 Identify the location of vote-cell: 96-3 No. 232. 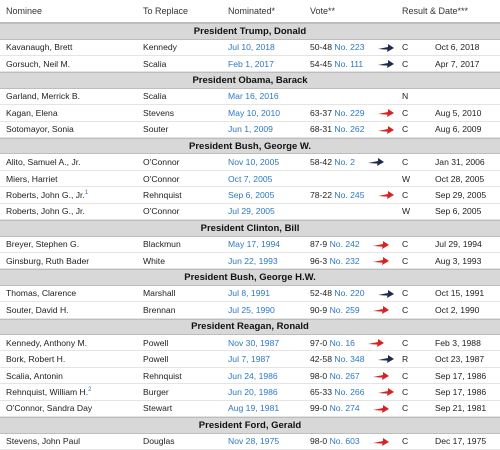
(335, 261).